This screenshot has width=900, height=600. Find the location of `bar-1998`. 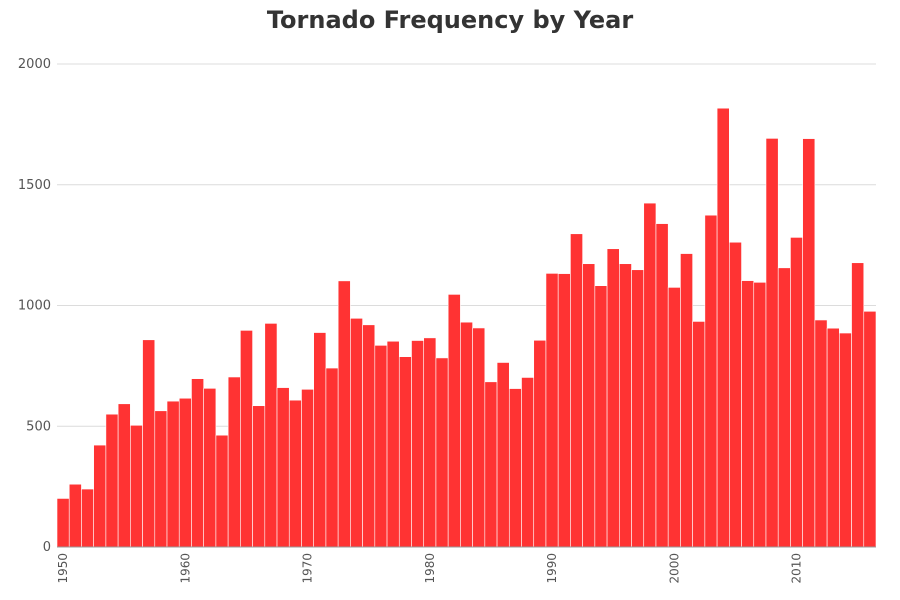

bar-1998 is located at coordinates (650, 375).